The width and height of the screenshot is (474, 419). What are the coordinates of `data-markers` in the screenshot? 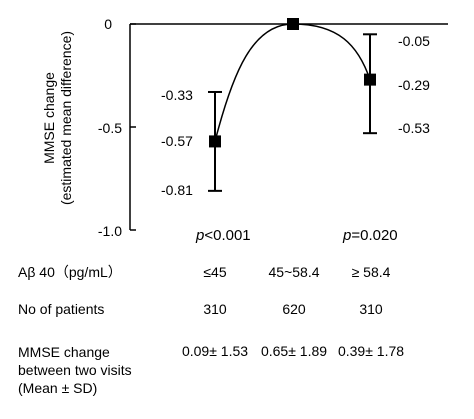 It's located at (292, 83).